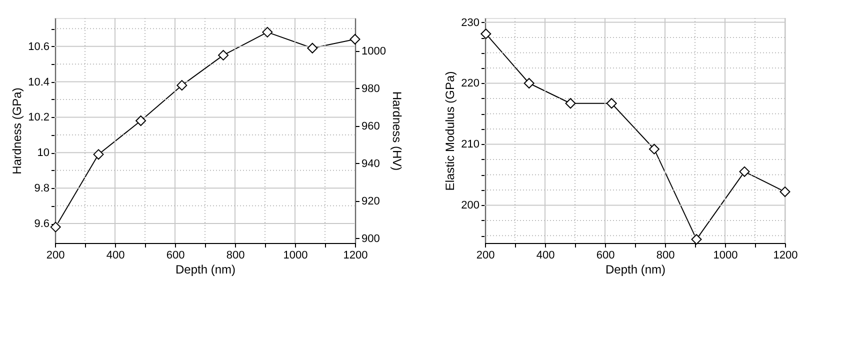 The width and height of the screenshot is (843, 340). What do you see at coordinates (371, 88) in the screenshot?
I see `y2-tick-label: 980` at bounding box center [371, 88].